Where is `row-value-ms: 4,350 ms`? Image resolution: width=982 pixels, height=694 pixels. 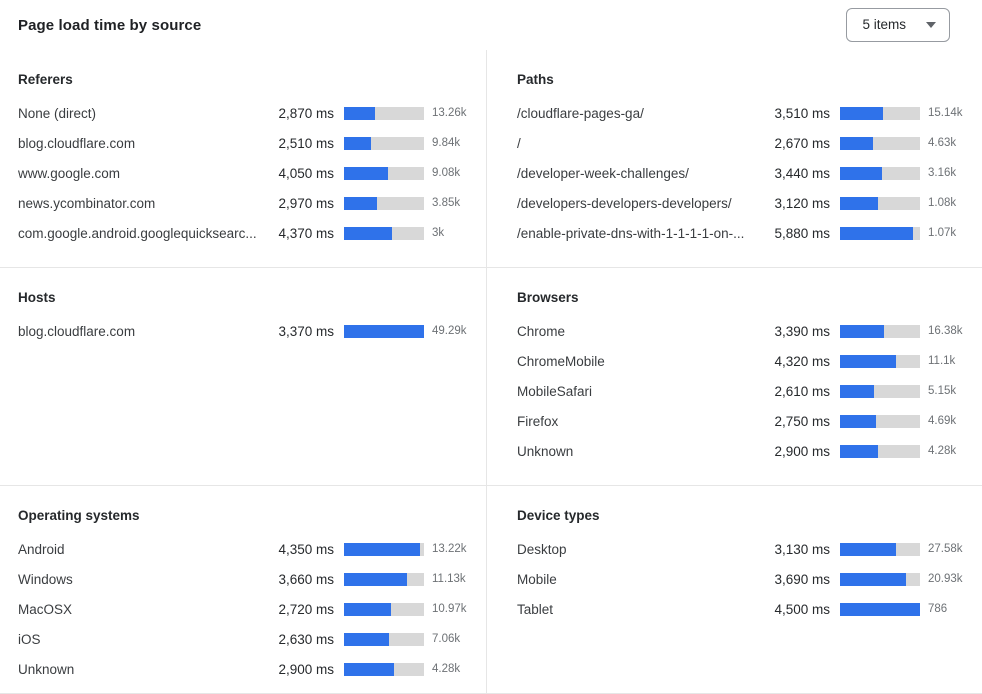 row-value-ms: 4,350 ms is located at coordinates (306, 549).